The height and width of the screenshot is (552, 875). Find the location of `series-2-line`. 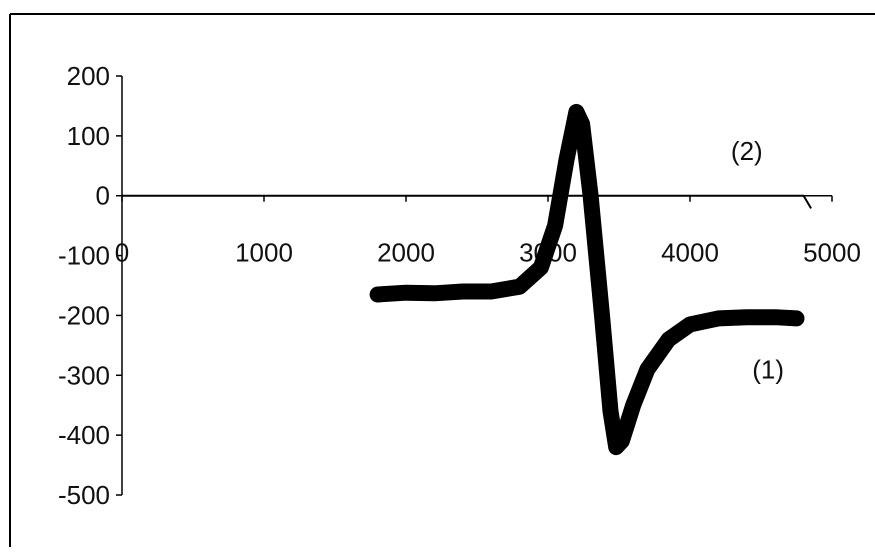

series-2-line is located at coordinates (466, 201).